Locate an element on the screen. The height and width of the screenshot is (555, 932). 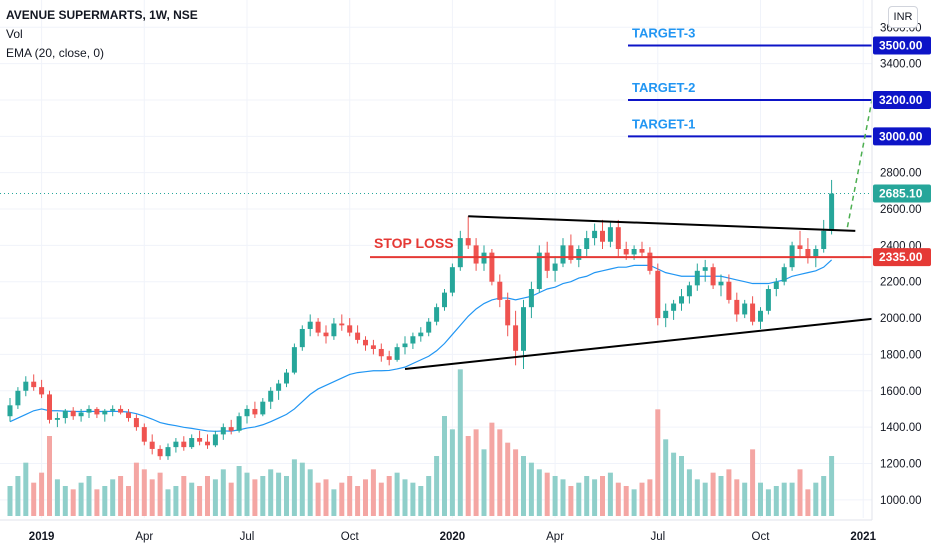
y-tick-label: 2200.00 is located at coordinates (901, 283).